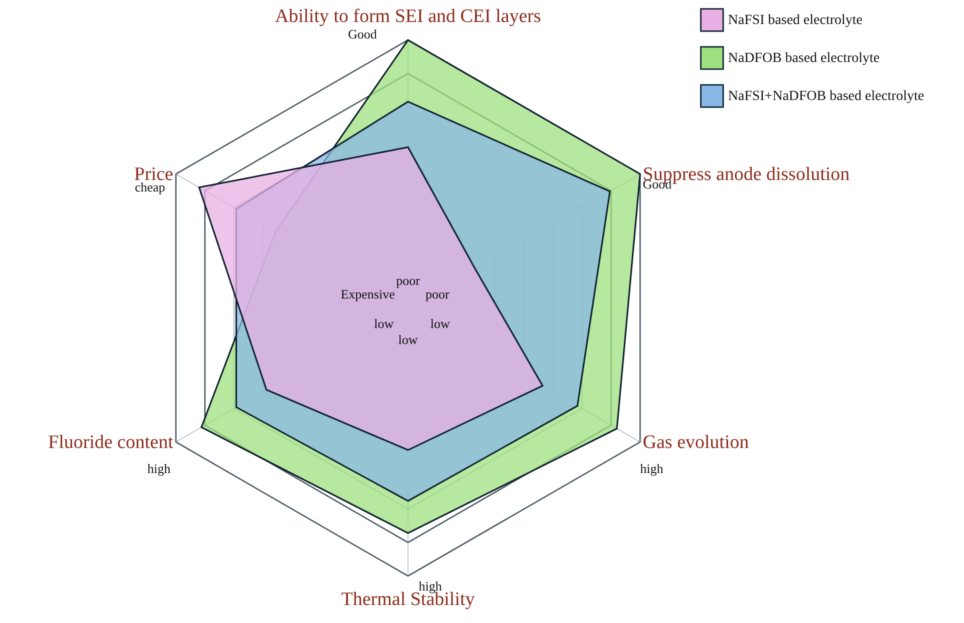 Image resolution: width=964 pixels, height=623 pixels. I want to click on text: Good, so click(363, 34).